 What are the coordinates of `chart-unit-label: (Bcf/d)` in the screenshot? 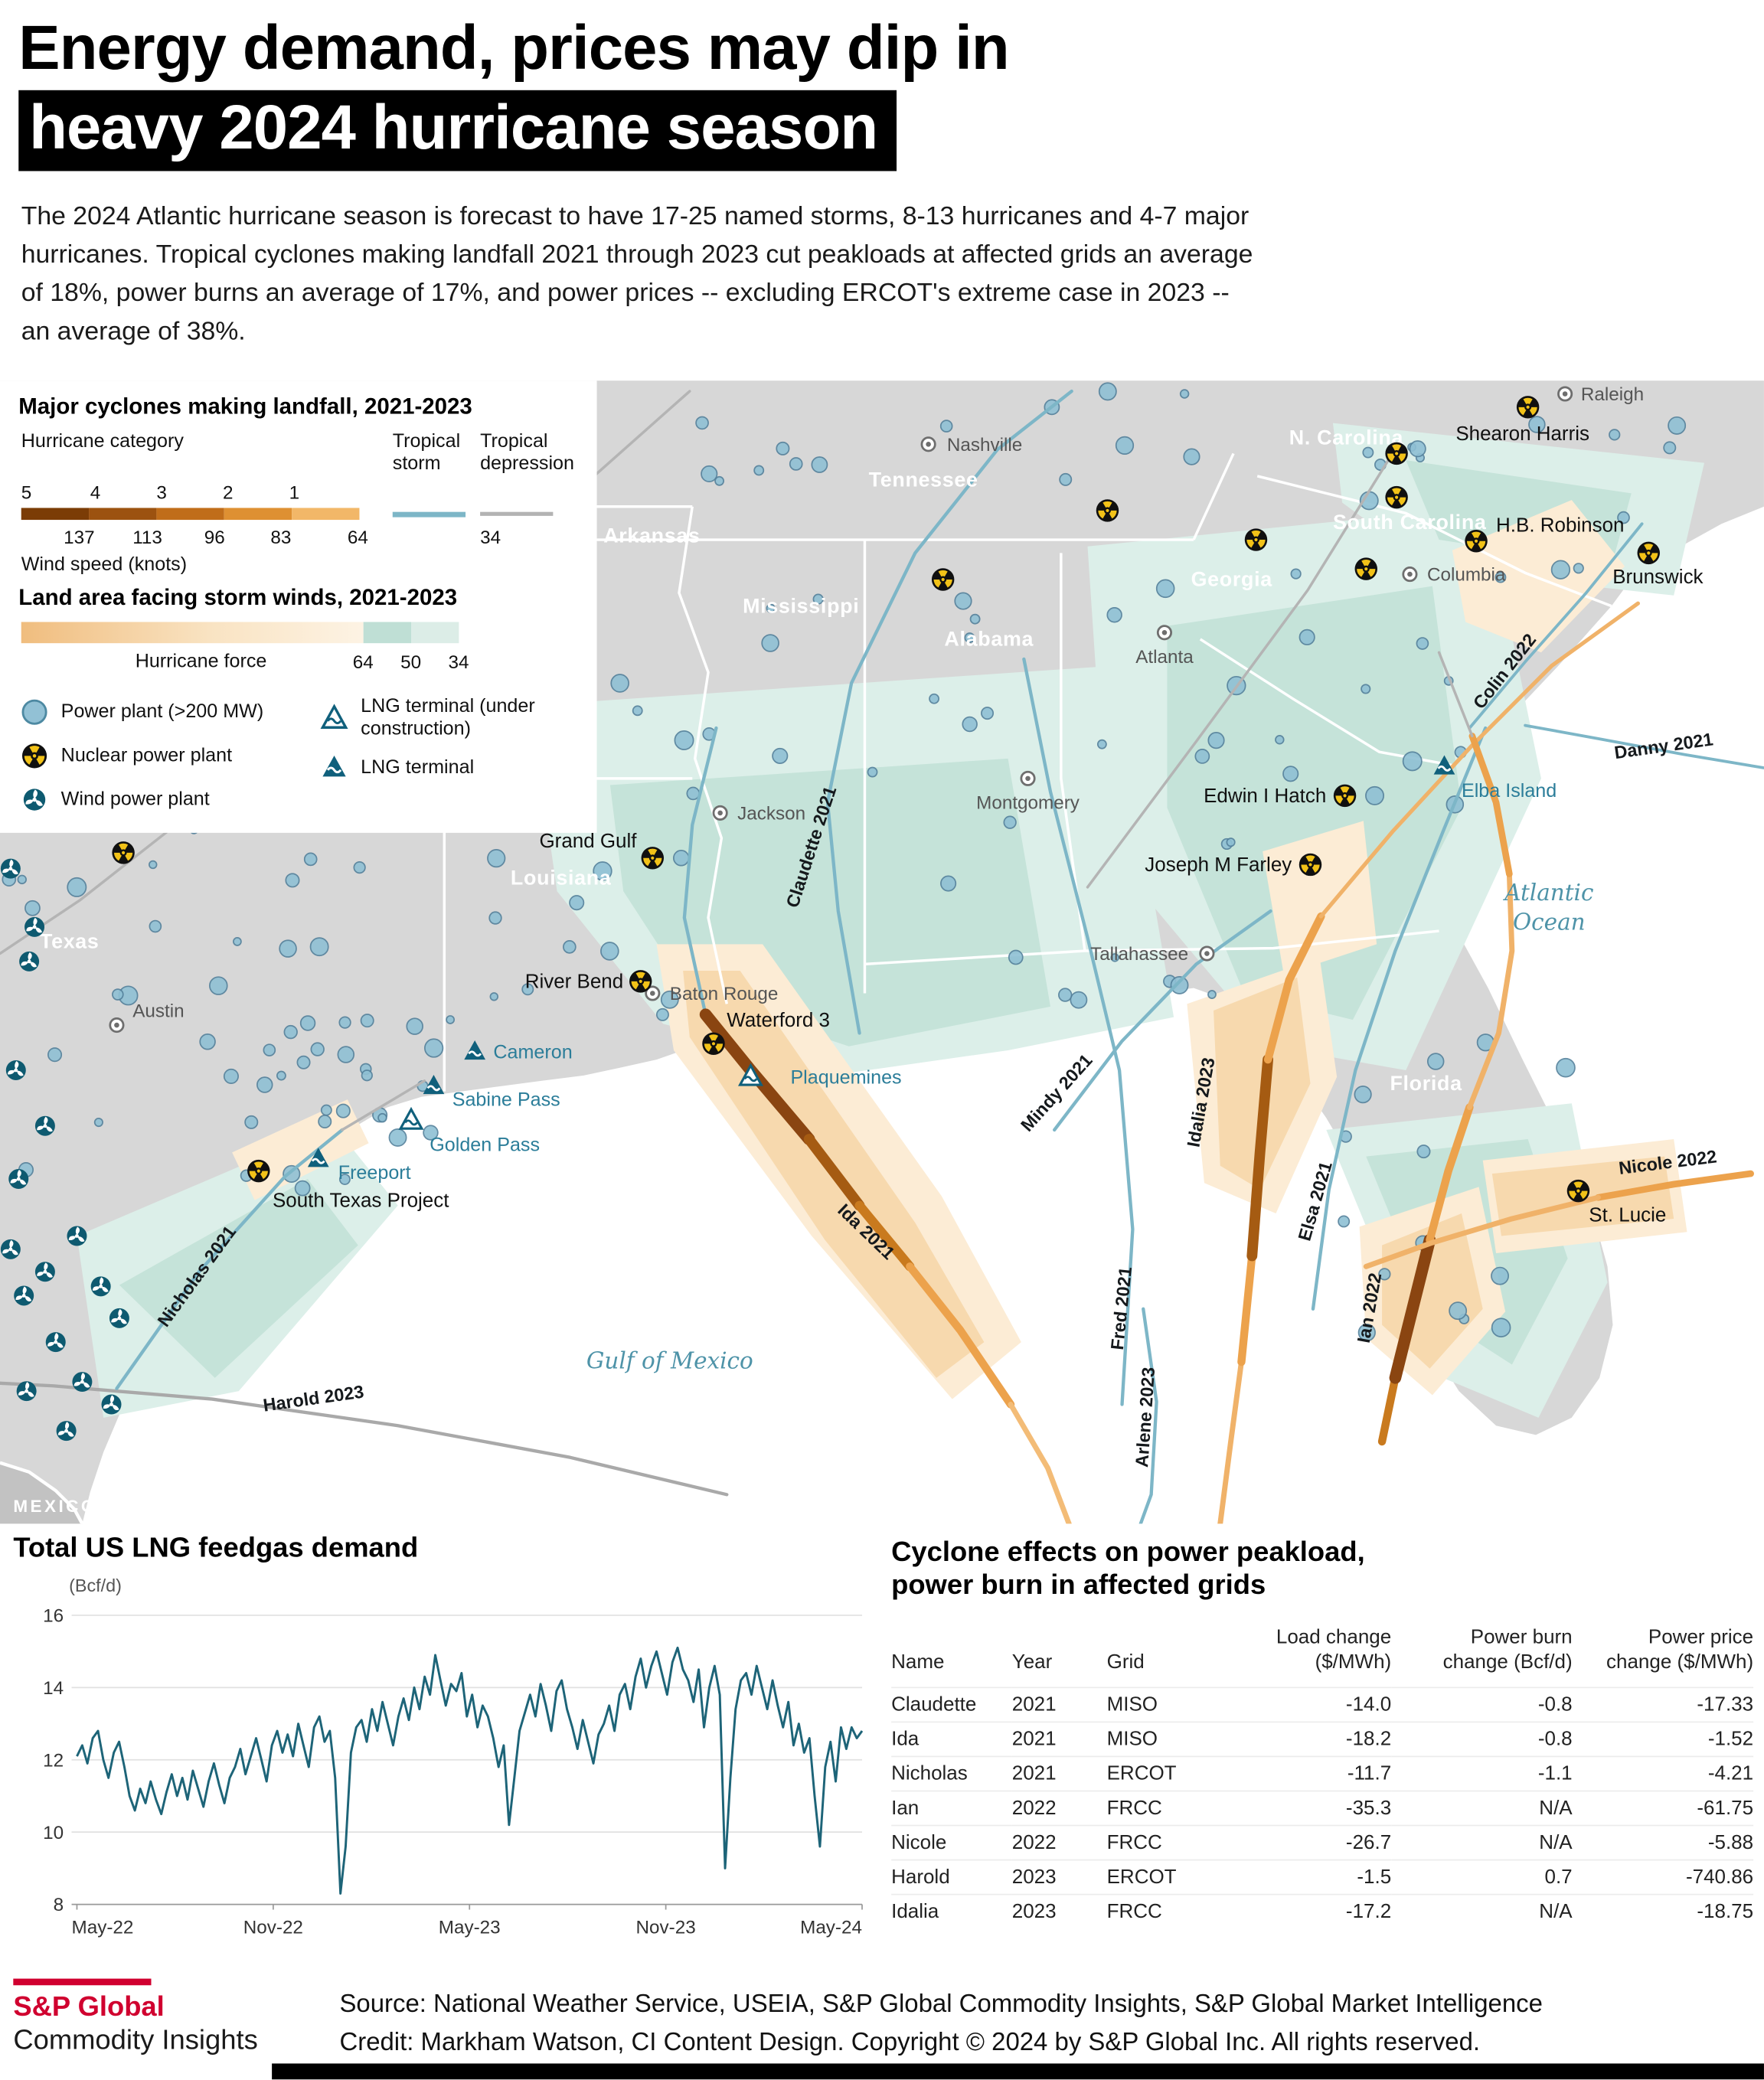 It's located at (95, 1585).